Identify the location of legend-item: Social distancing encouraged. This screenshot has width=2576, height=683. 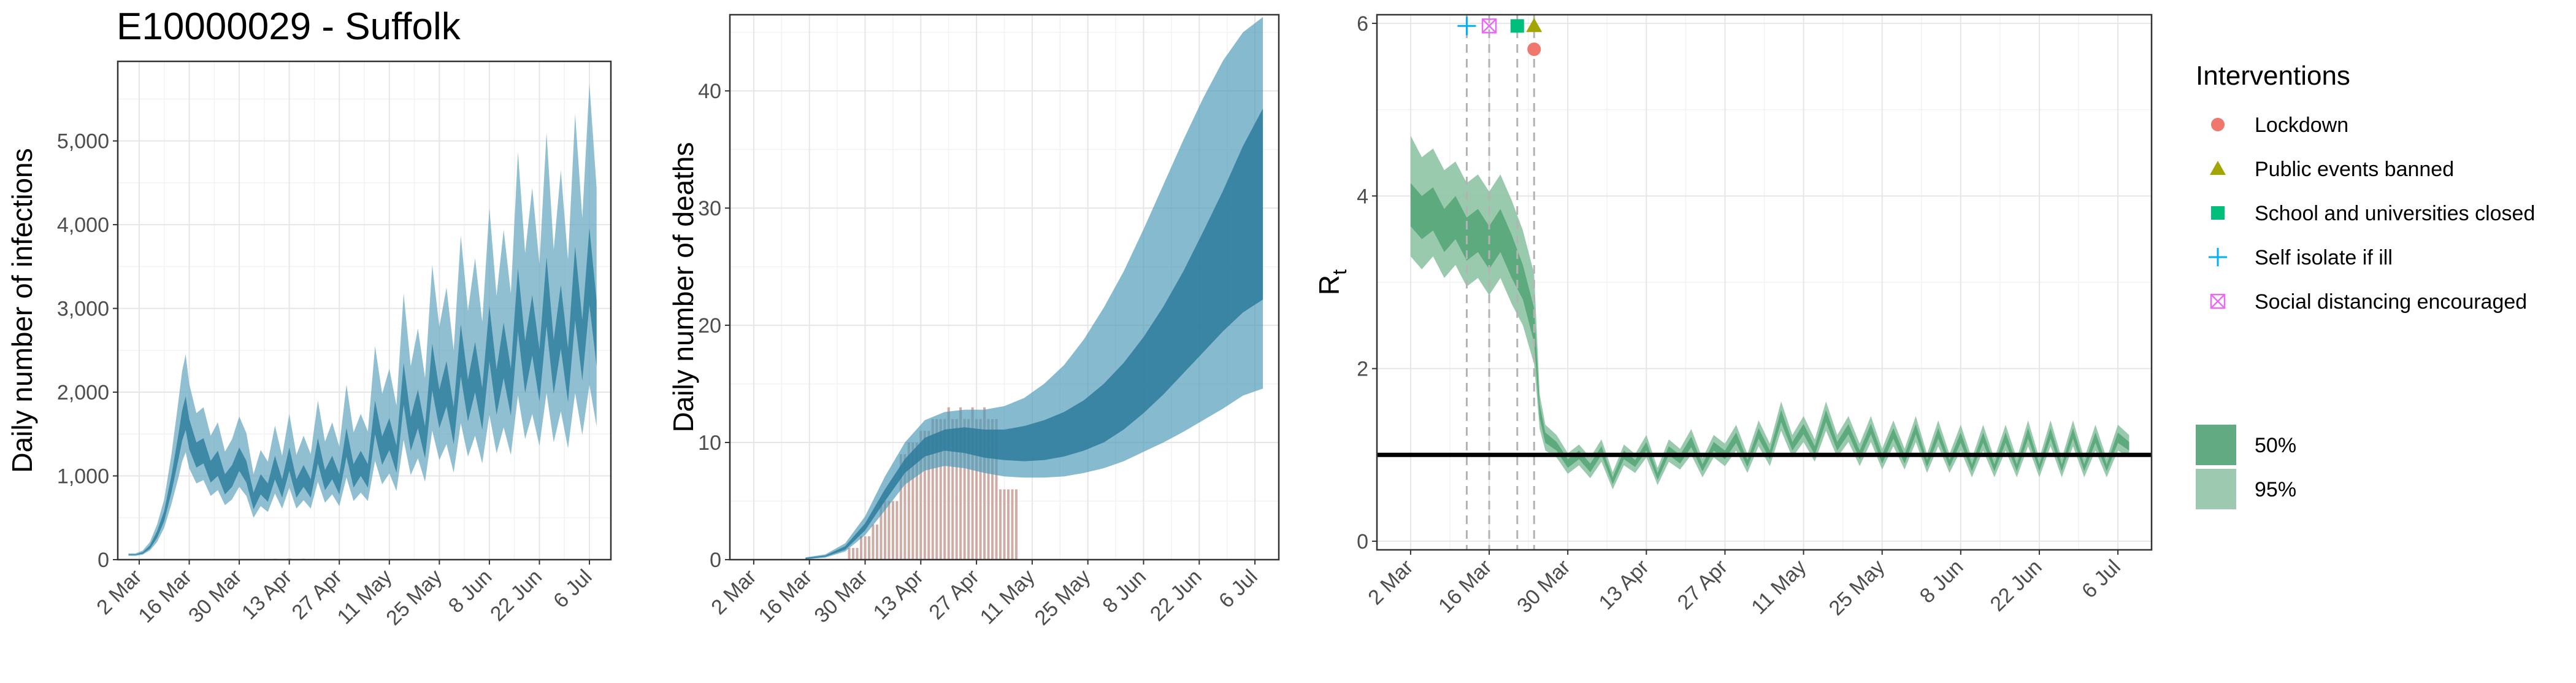
(2368, 302).